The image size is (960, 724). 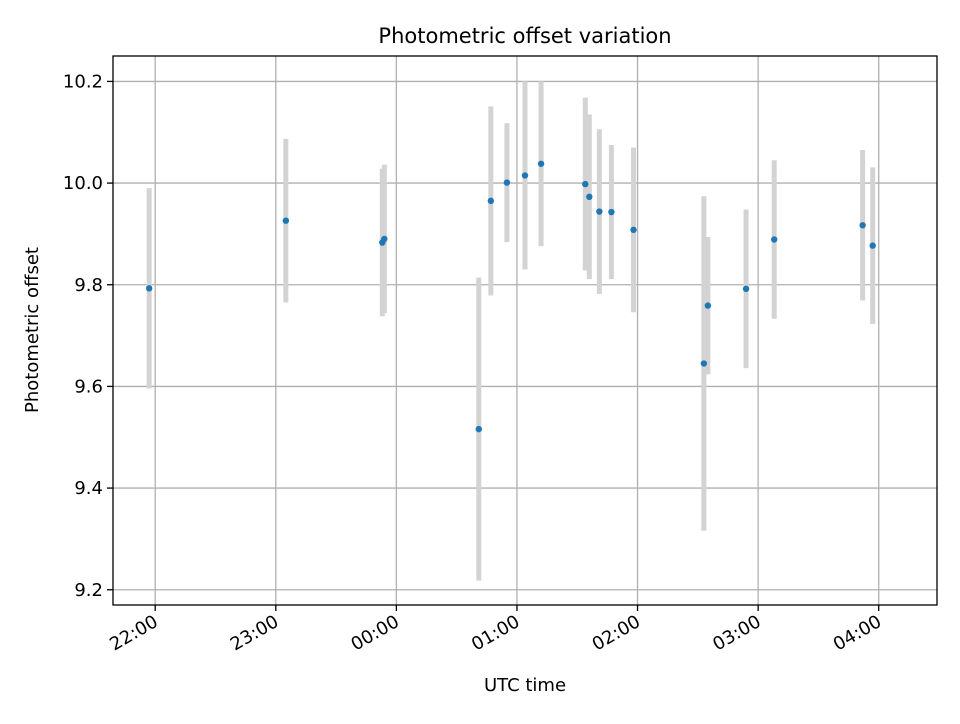 I want to click on y-tick-label: 10.0, so click(x=83, y=183).